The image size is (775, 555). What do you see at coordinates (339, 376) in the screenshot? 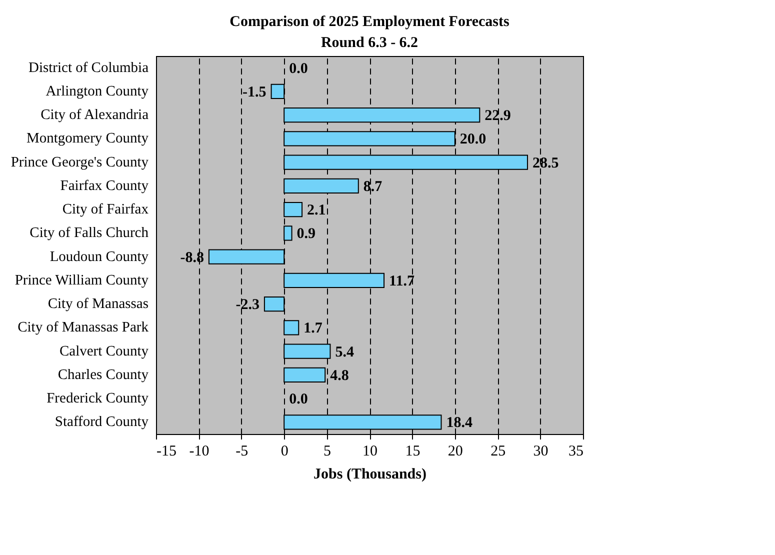
I see `data-label: 4.8` at bounding box center [339, 376].